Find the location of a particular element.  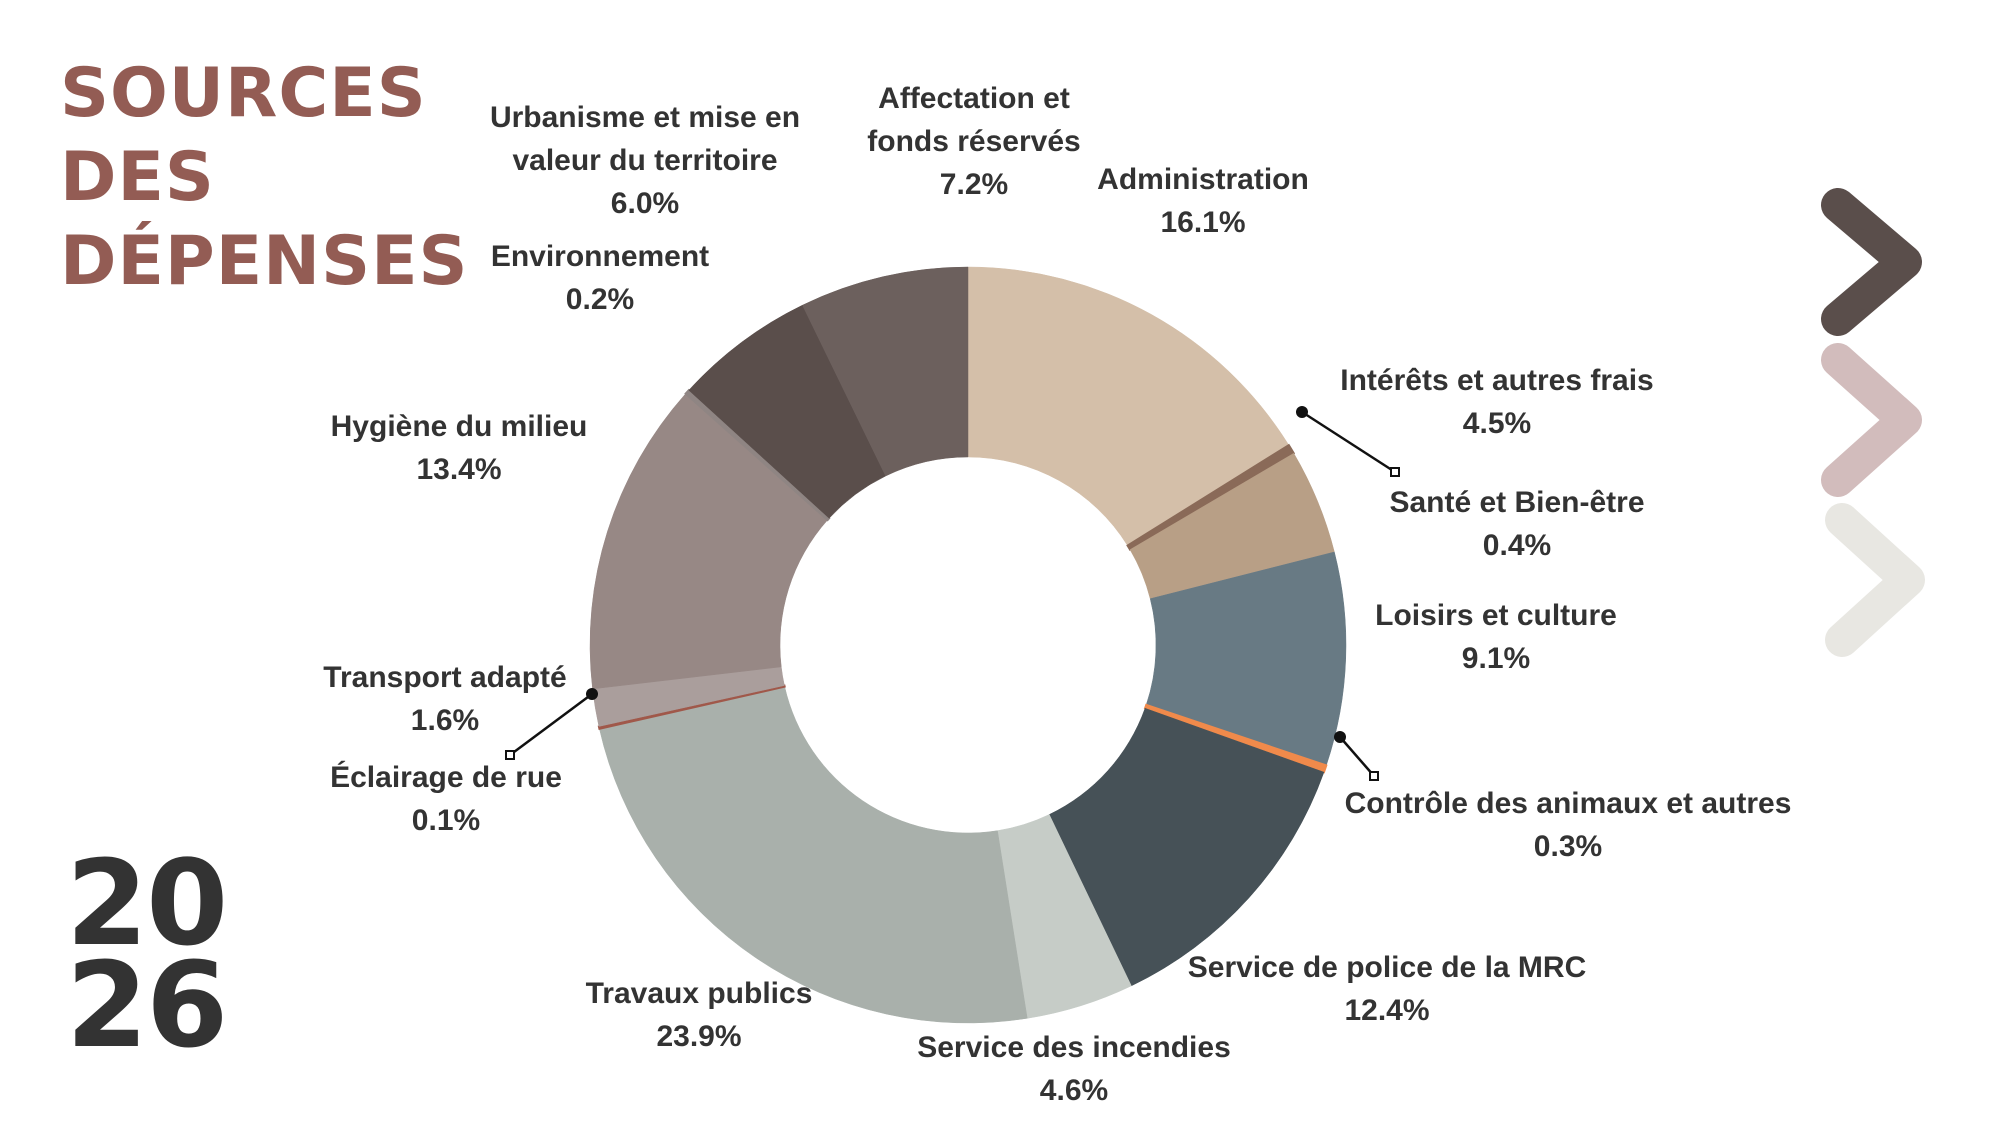

slice-label-name: Service des incendies is located at coordinates (1074, 1047).